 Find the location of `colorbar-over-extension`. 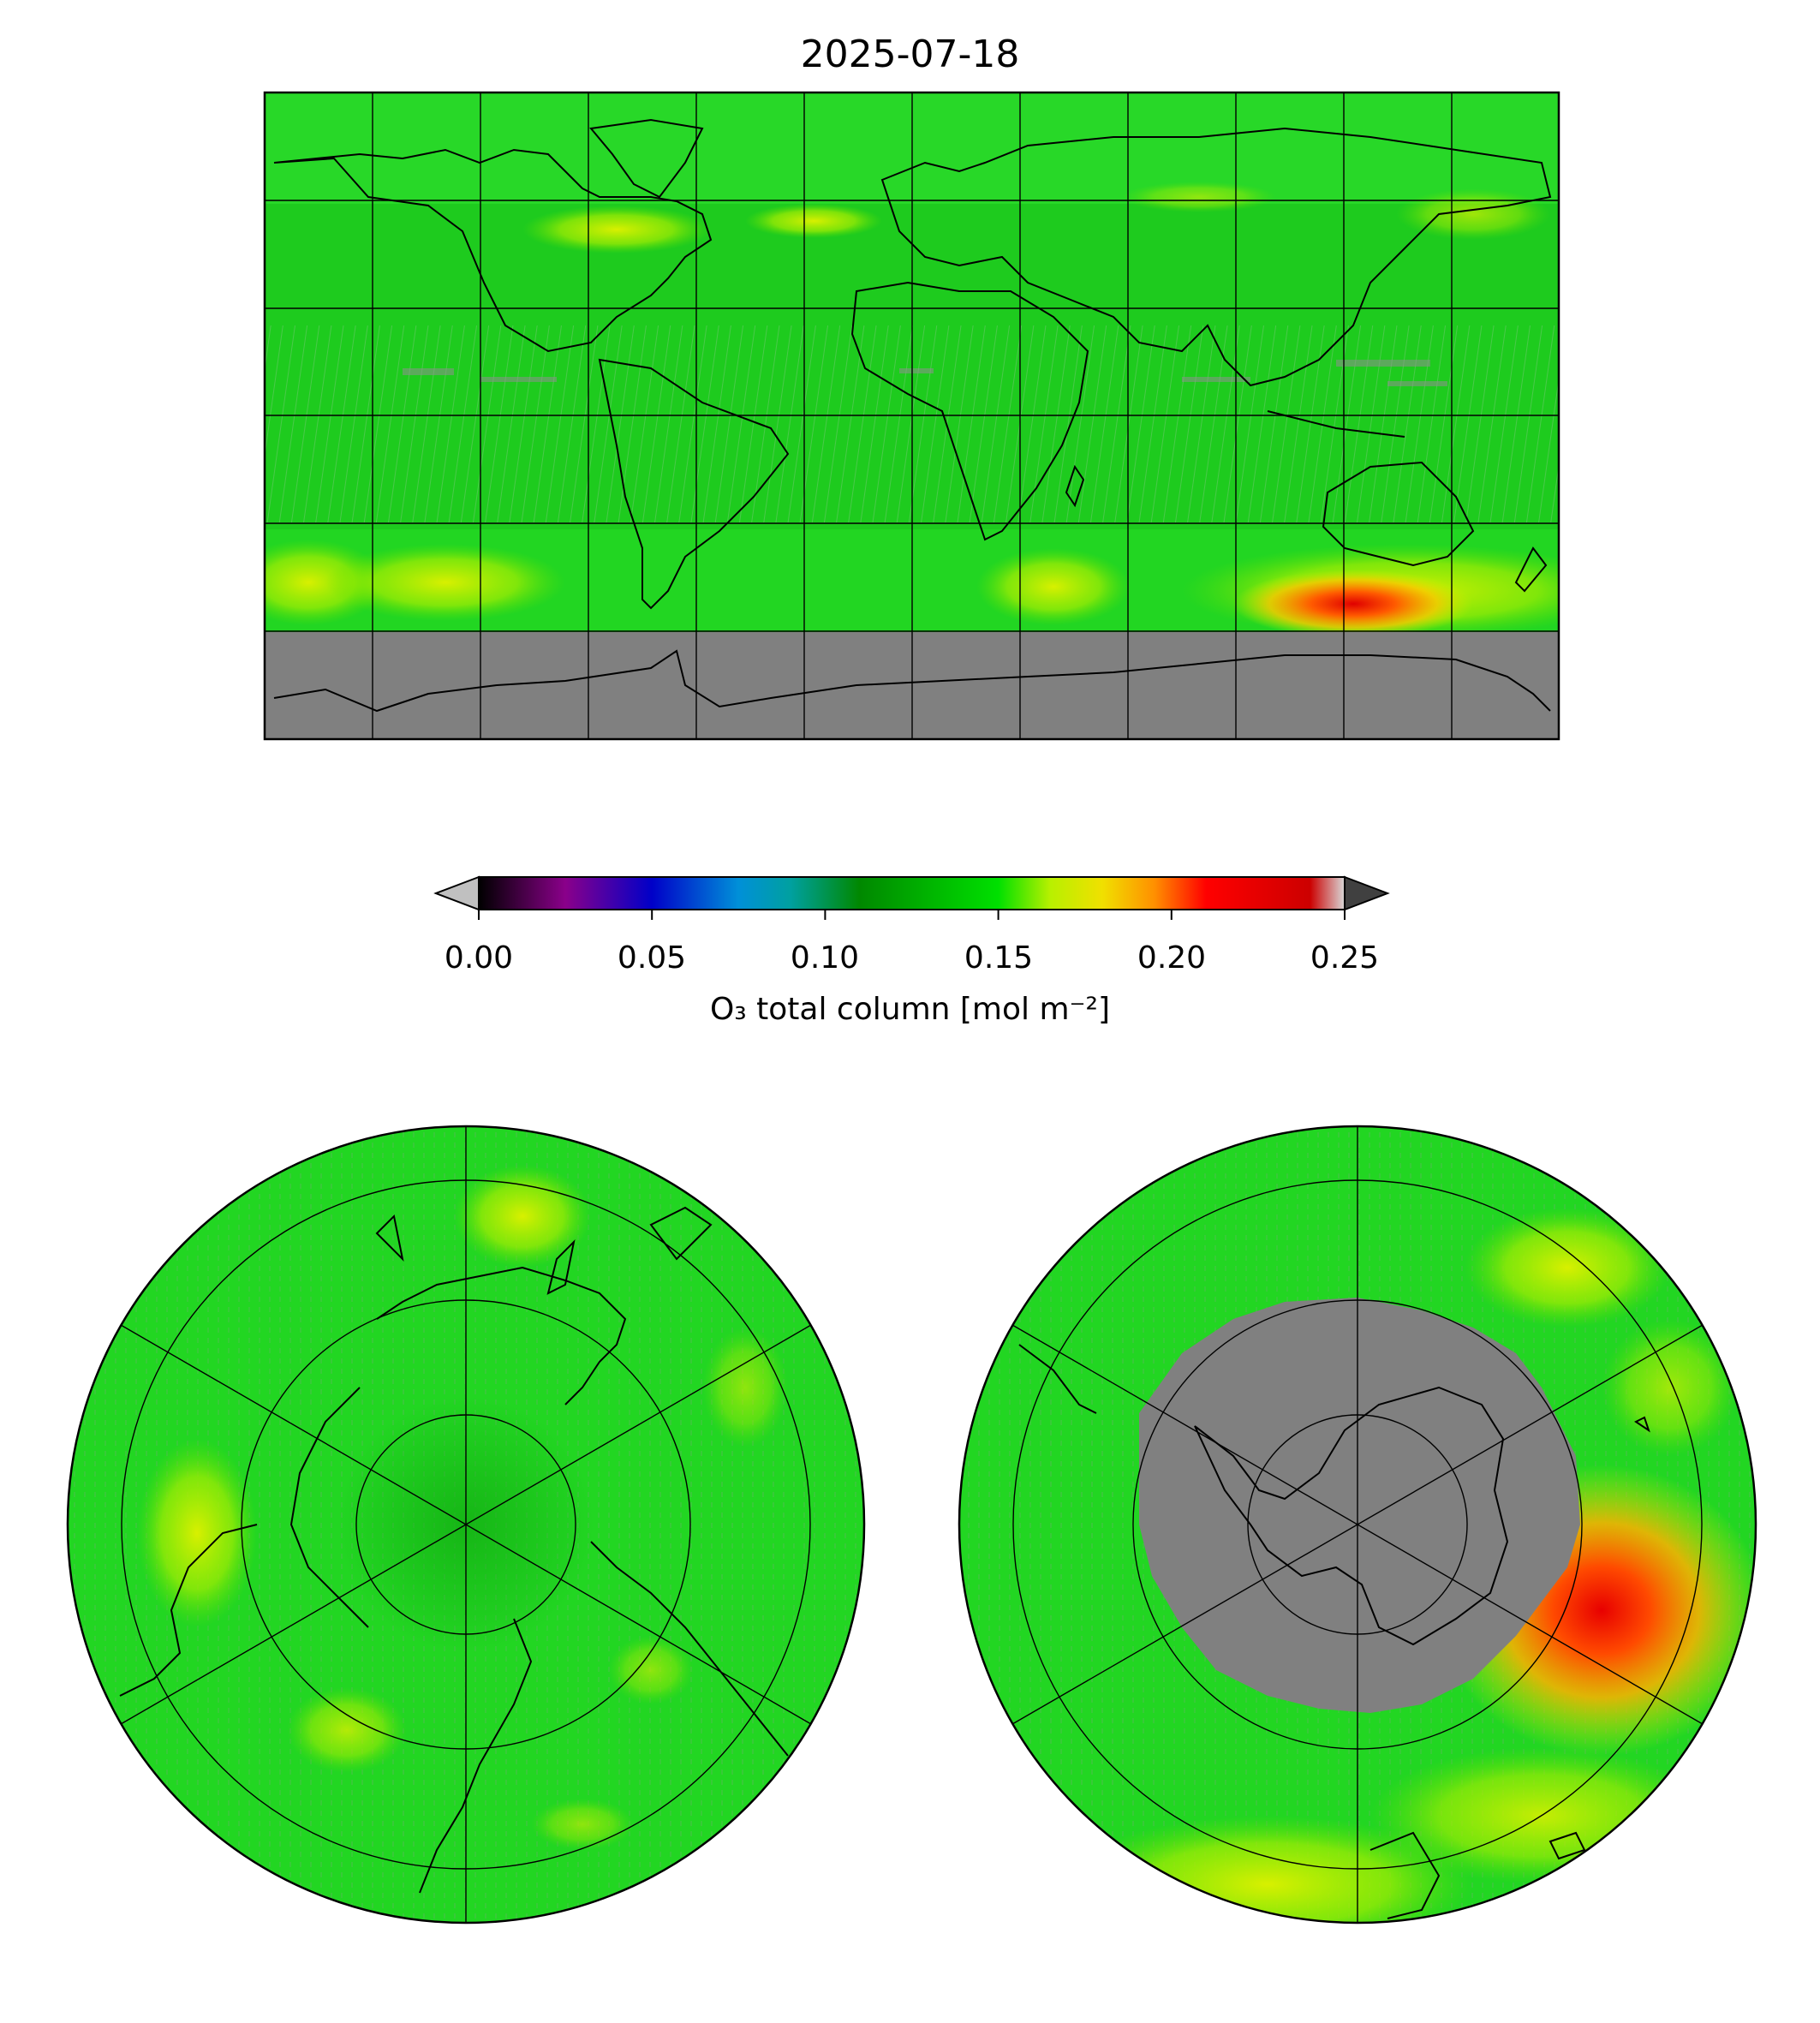

colorbar-over-extension is located at coordinates (1367, 893).